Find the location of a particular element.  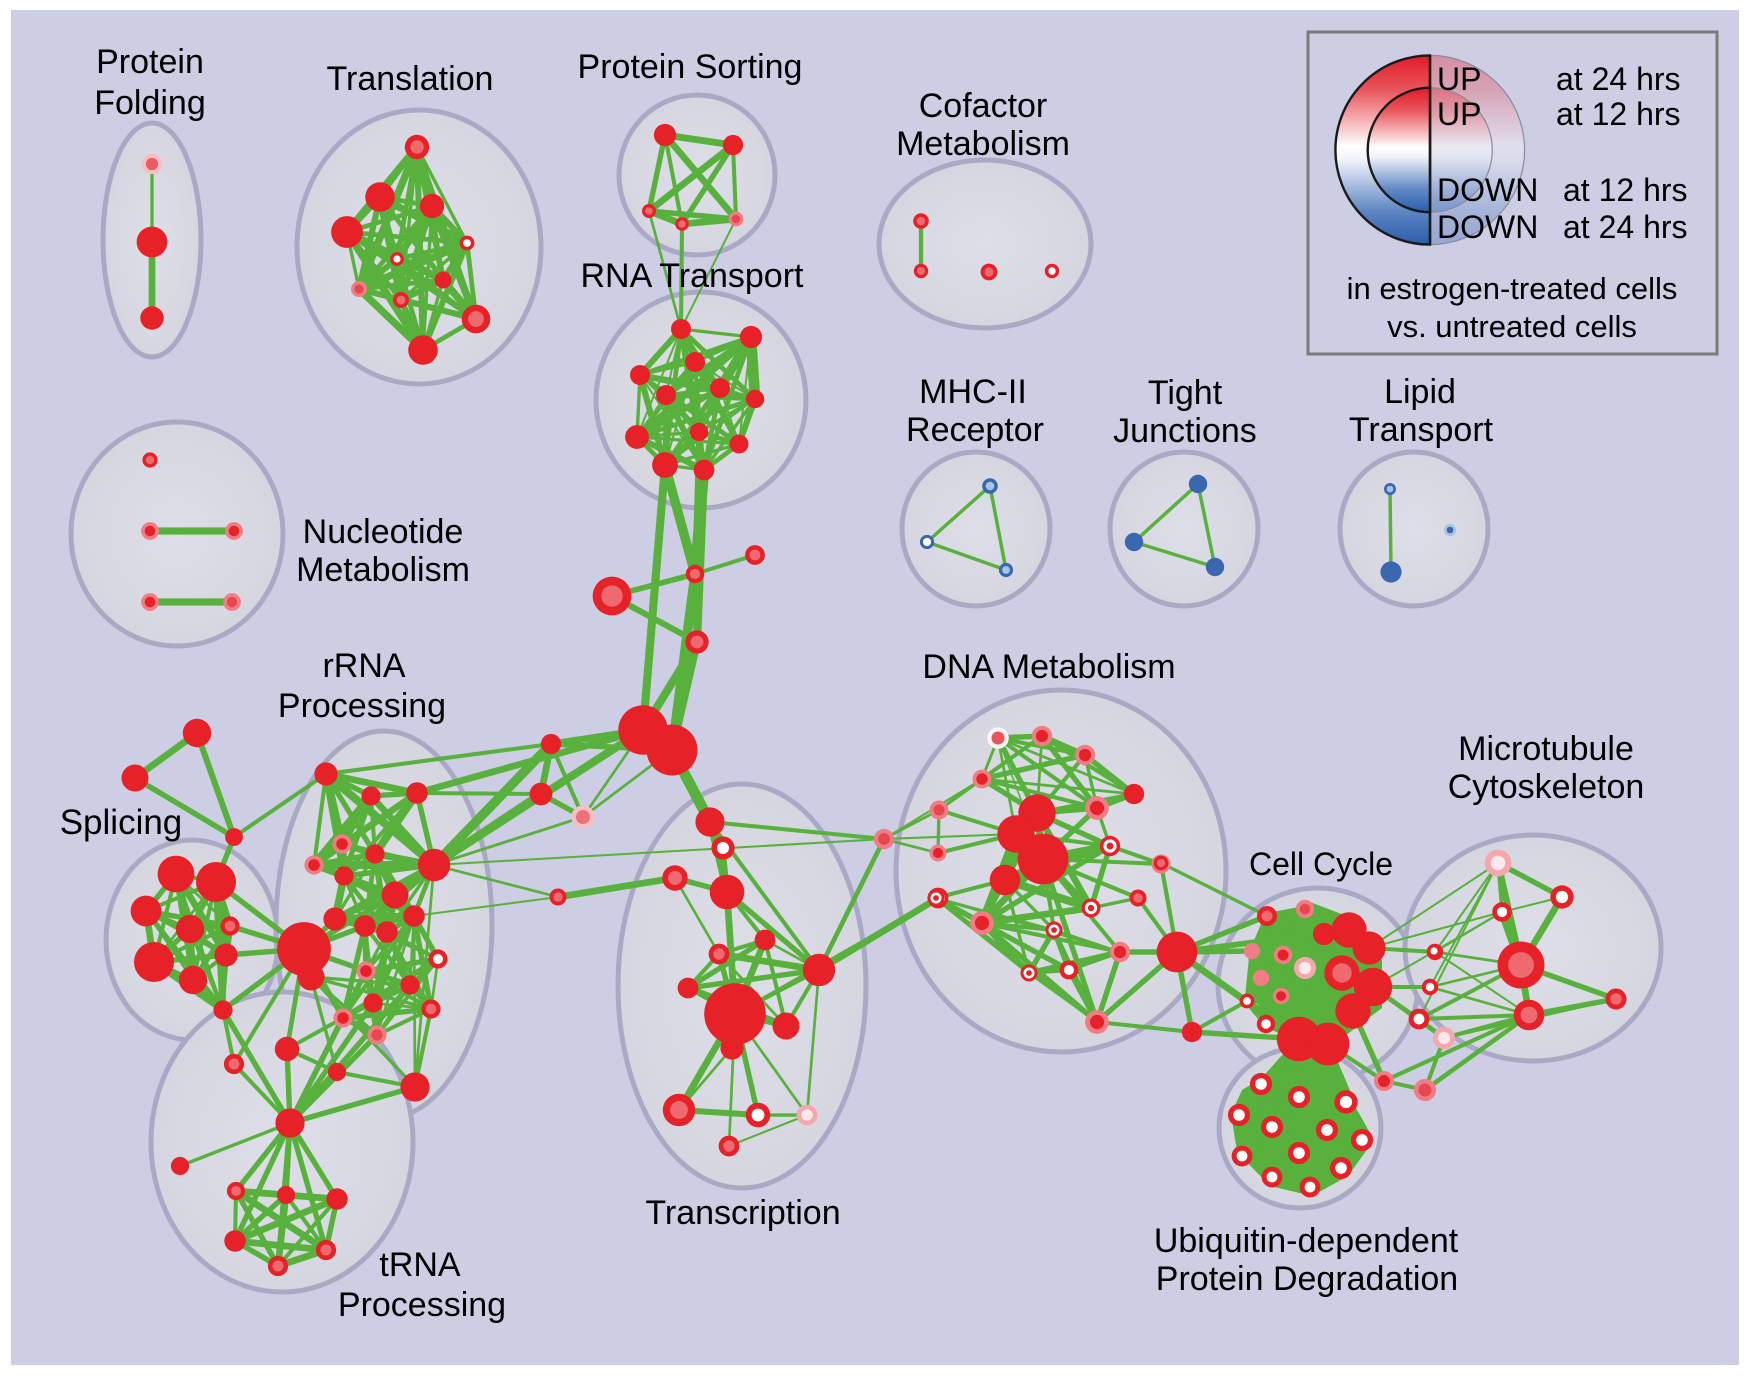

svg-text: Protein is located at coordinates (150, 62).